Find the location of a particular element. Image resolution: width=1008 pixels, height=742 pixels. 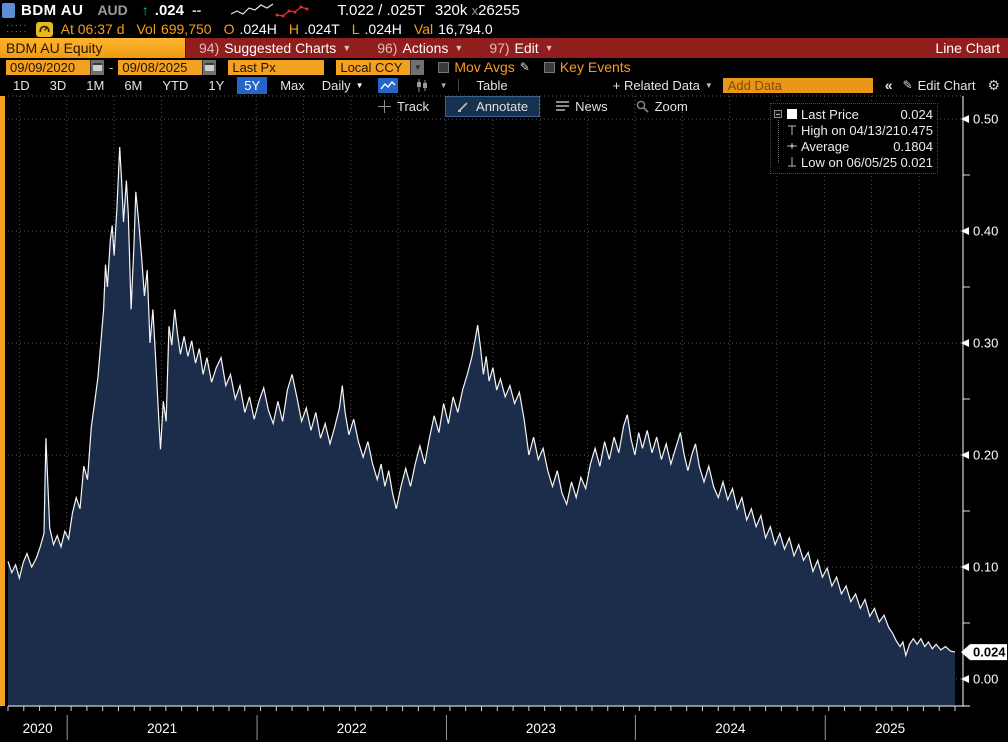

legend-row-2: High on 04/13/21 0.475 is located at coordinates (853, 130).